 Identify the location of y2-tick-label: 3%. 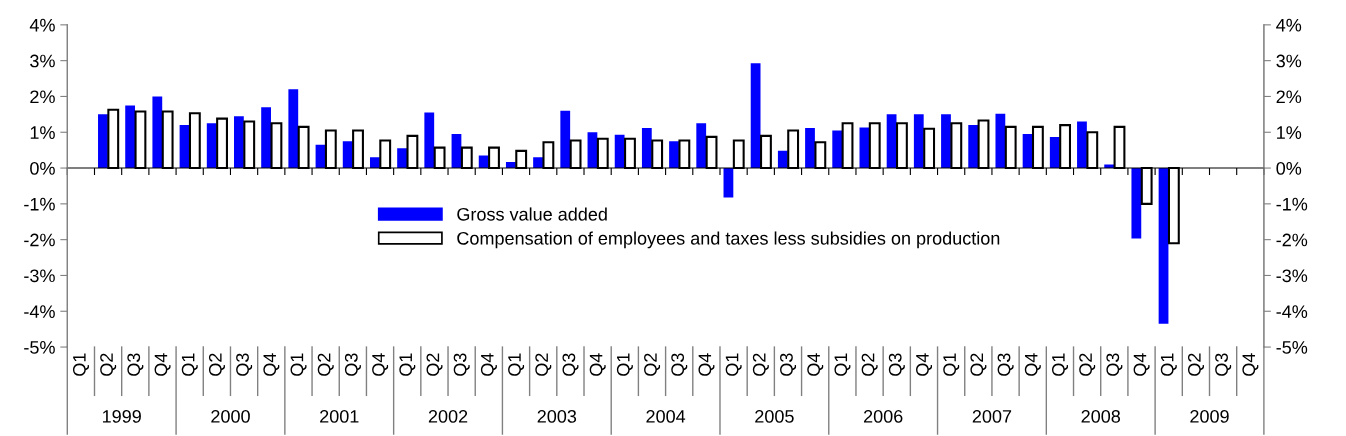
(1289, 61).